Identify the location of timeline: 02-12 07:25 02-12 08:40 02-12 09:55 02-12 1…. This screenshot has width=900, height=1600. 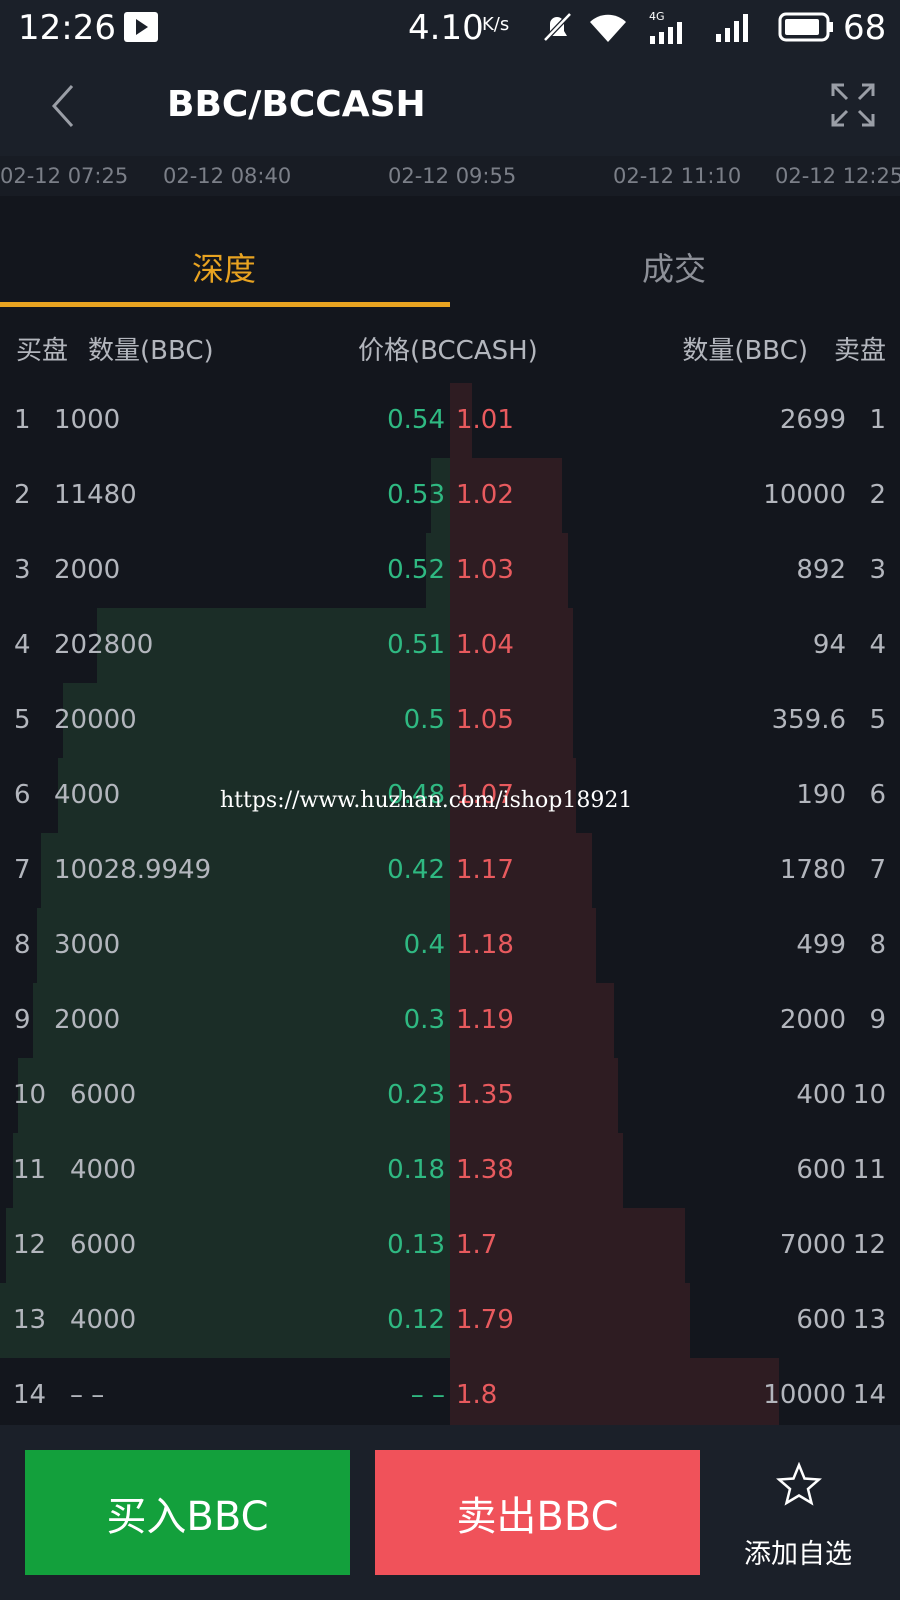
(450, 176).